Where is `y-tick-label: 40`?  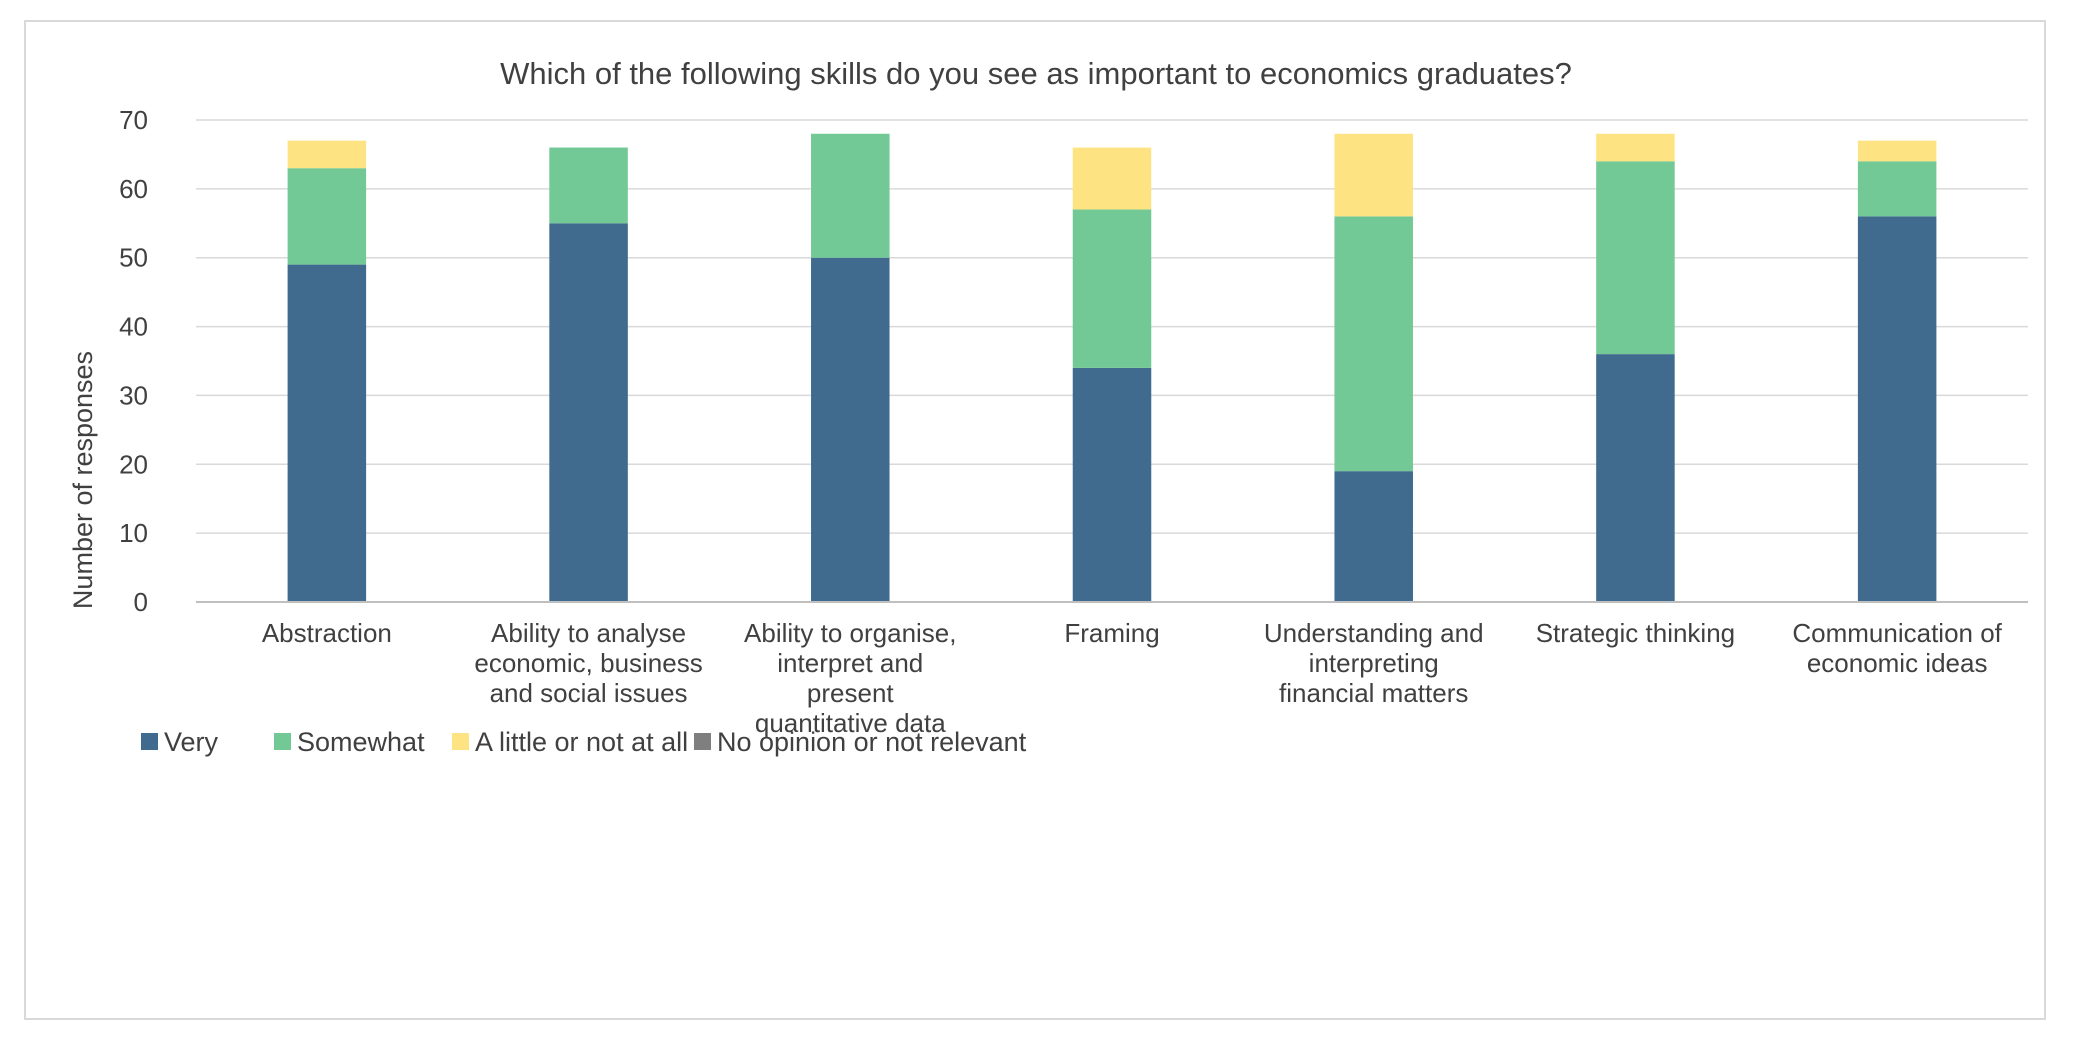 y-tick-label: 40 is located at coordinates (133, 327).